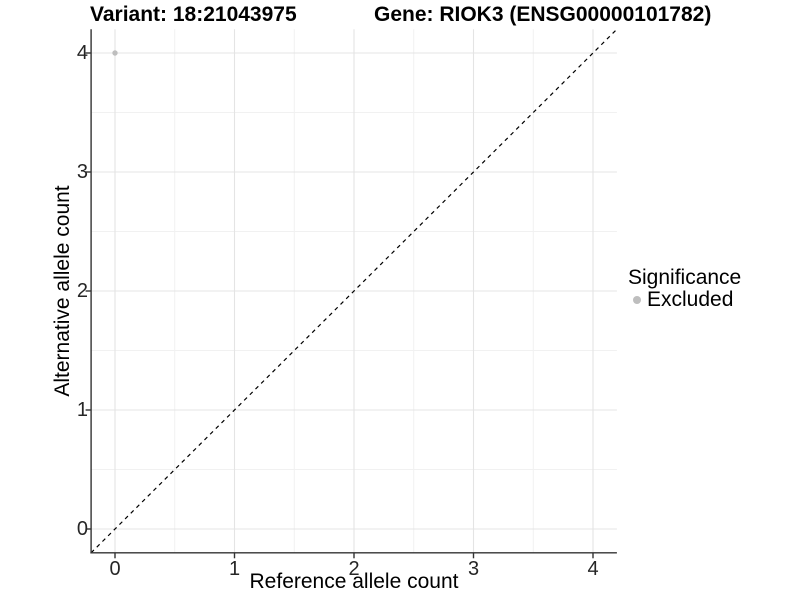  I want to click on legend-items: Excluded, so click(684, 299).